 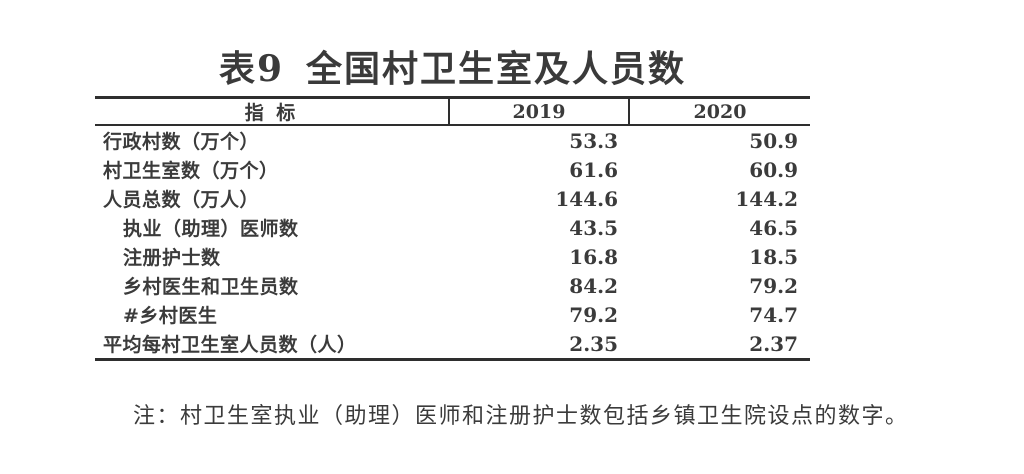 What do you see at coordinates (773, 285) in the screenshot?
I see `value-2020: 79.2` at bounding box center [773, 285].